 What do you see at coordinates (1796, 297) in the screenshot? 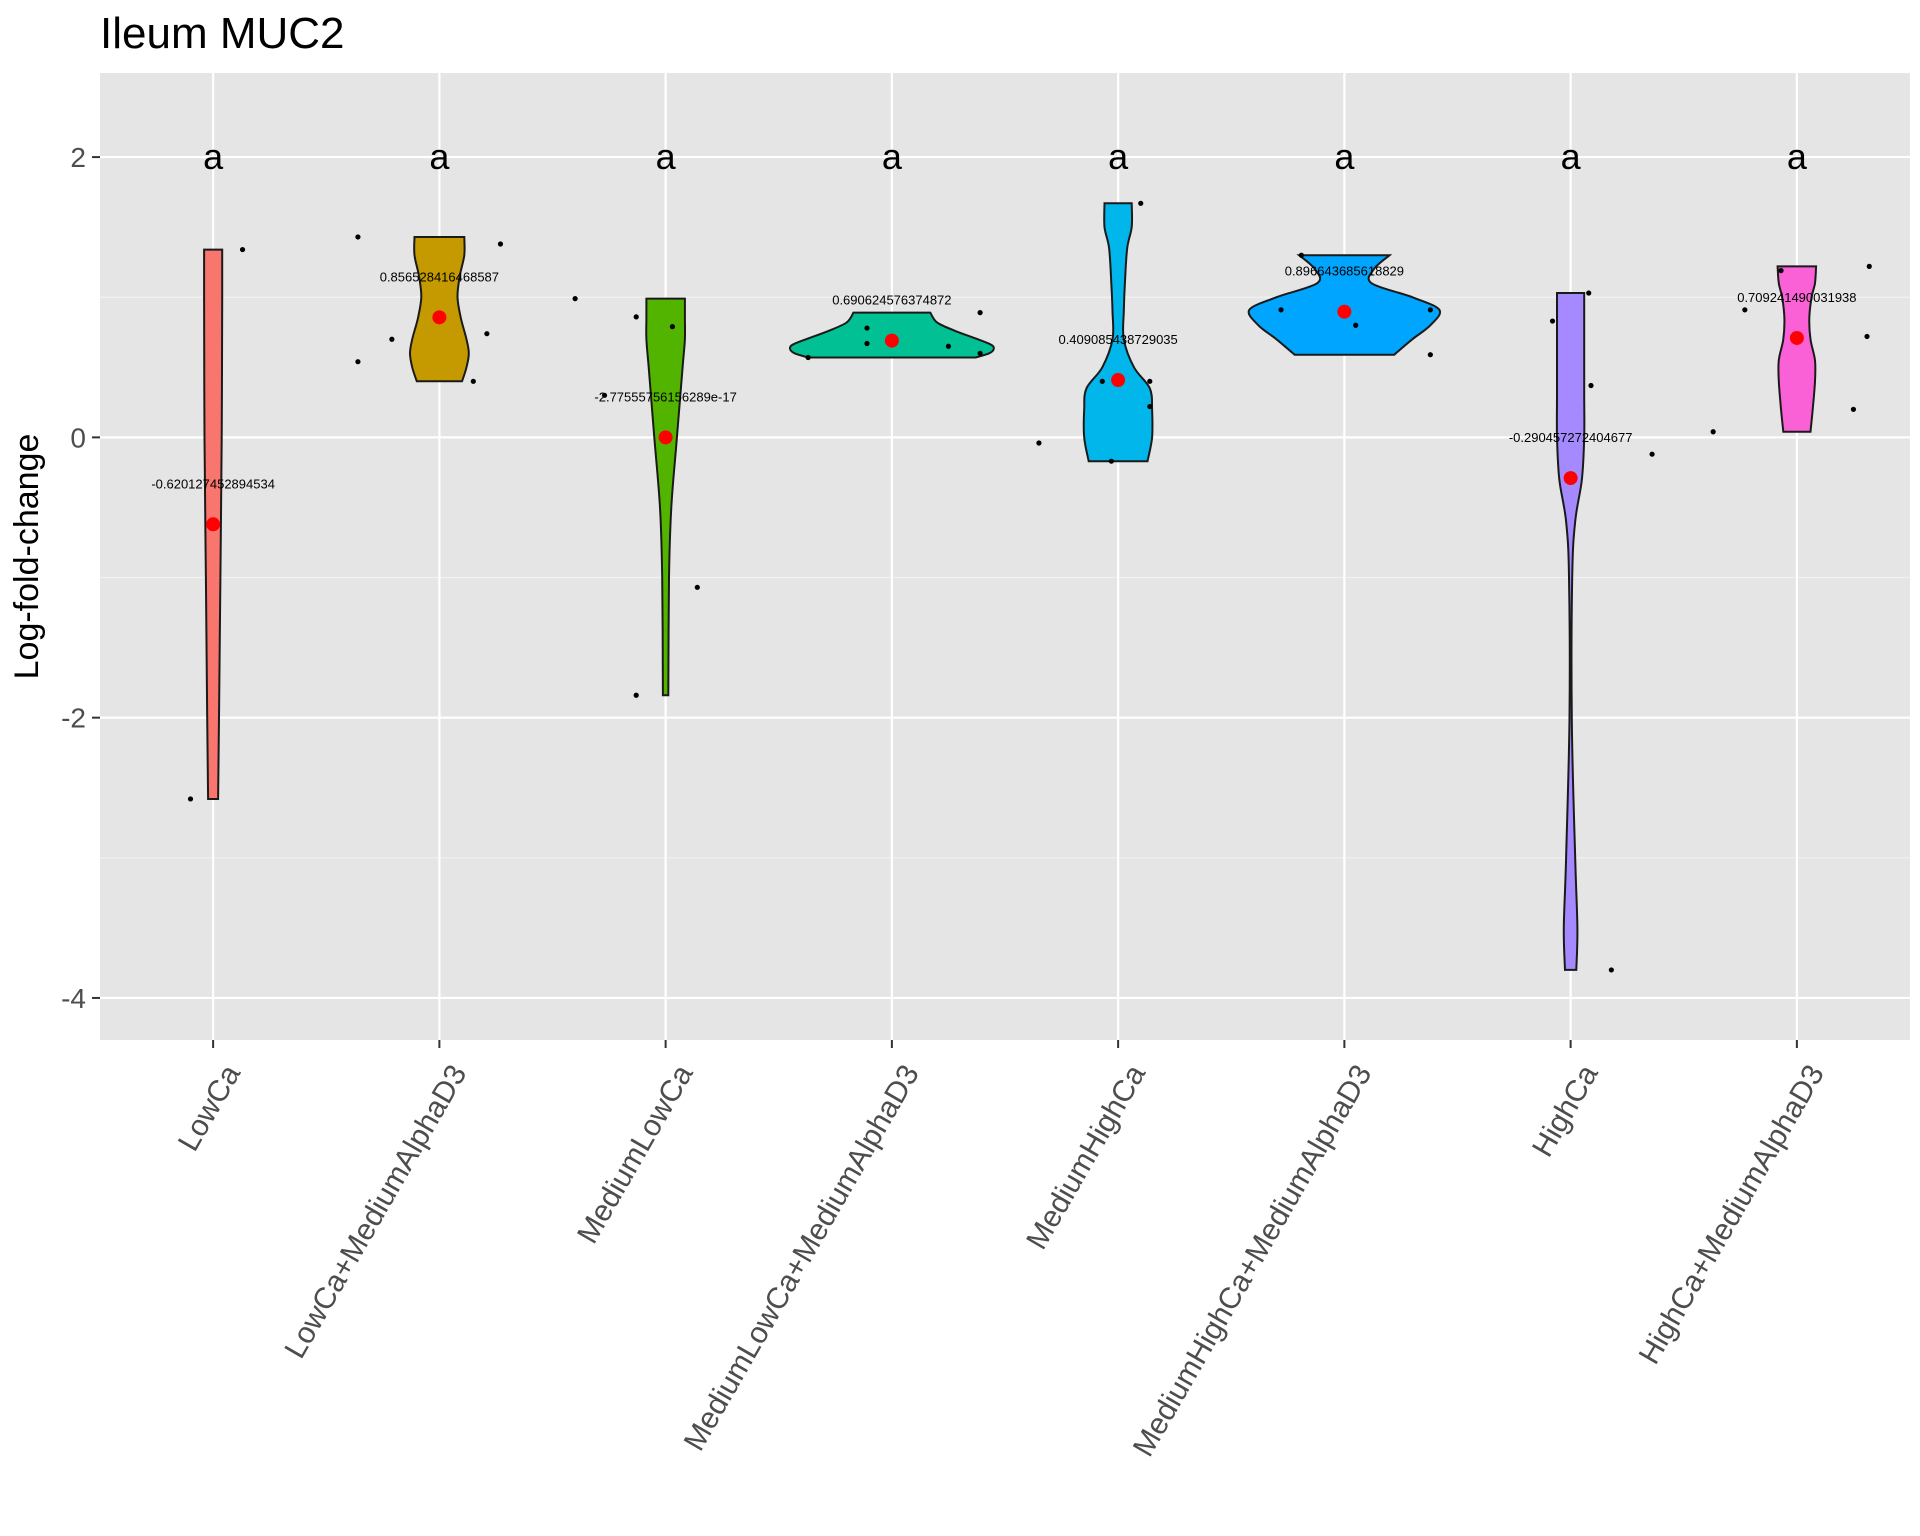
I see `mean-label: 0.709241490031938` at bounding box center [1796, 297].